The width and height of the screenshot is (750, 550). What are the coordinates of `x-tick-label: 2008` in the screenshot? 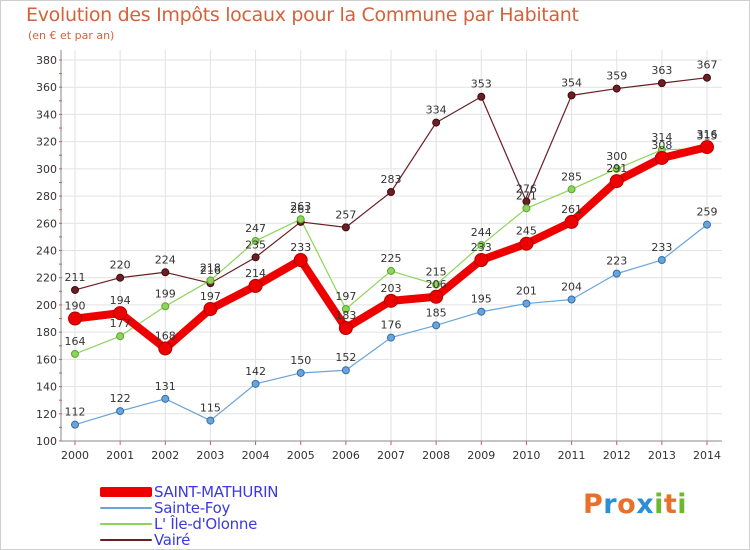 It's located at (436, 455).